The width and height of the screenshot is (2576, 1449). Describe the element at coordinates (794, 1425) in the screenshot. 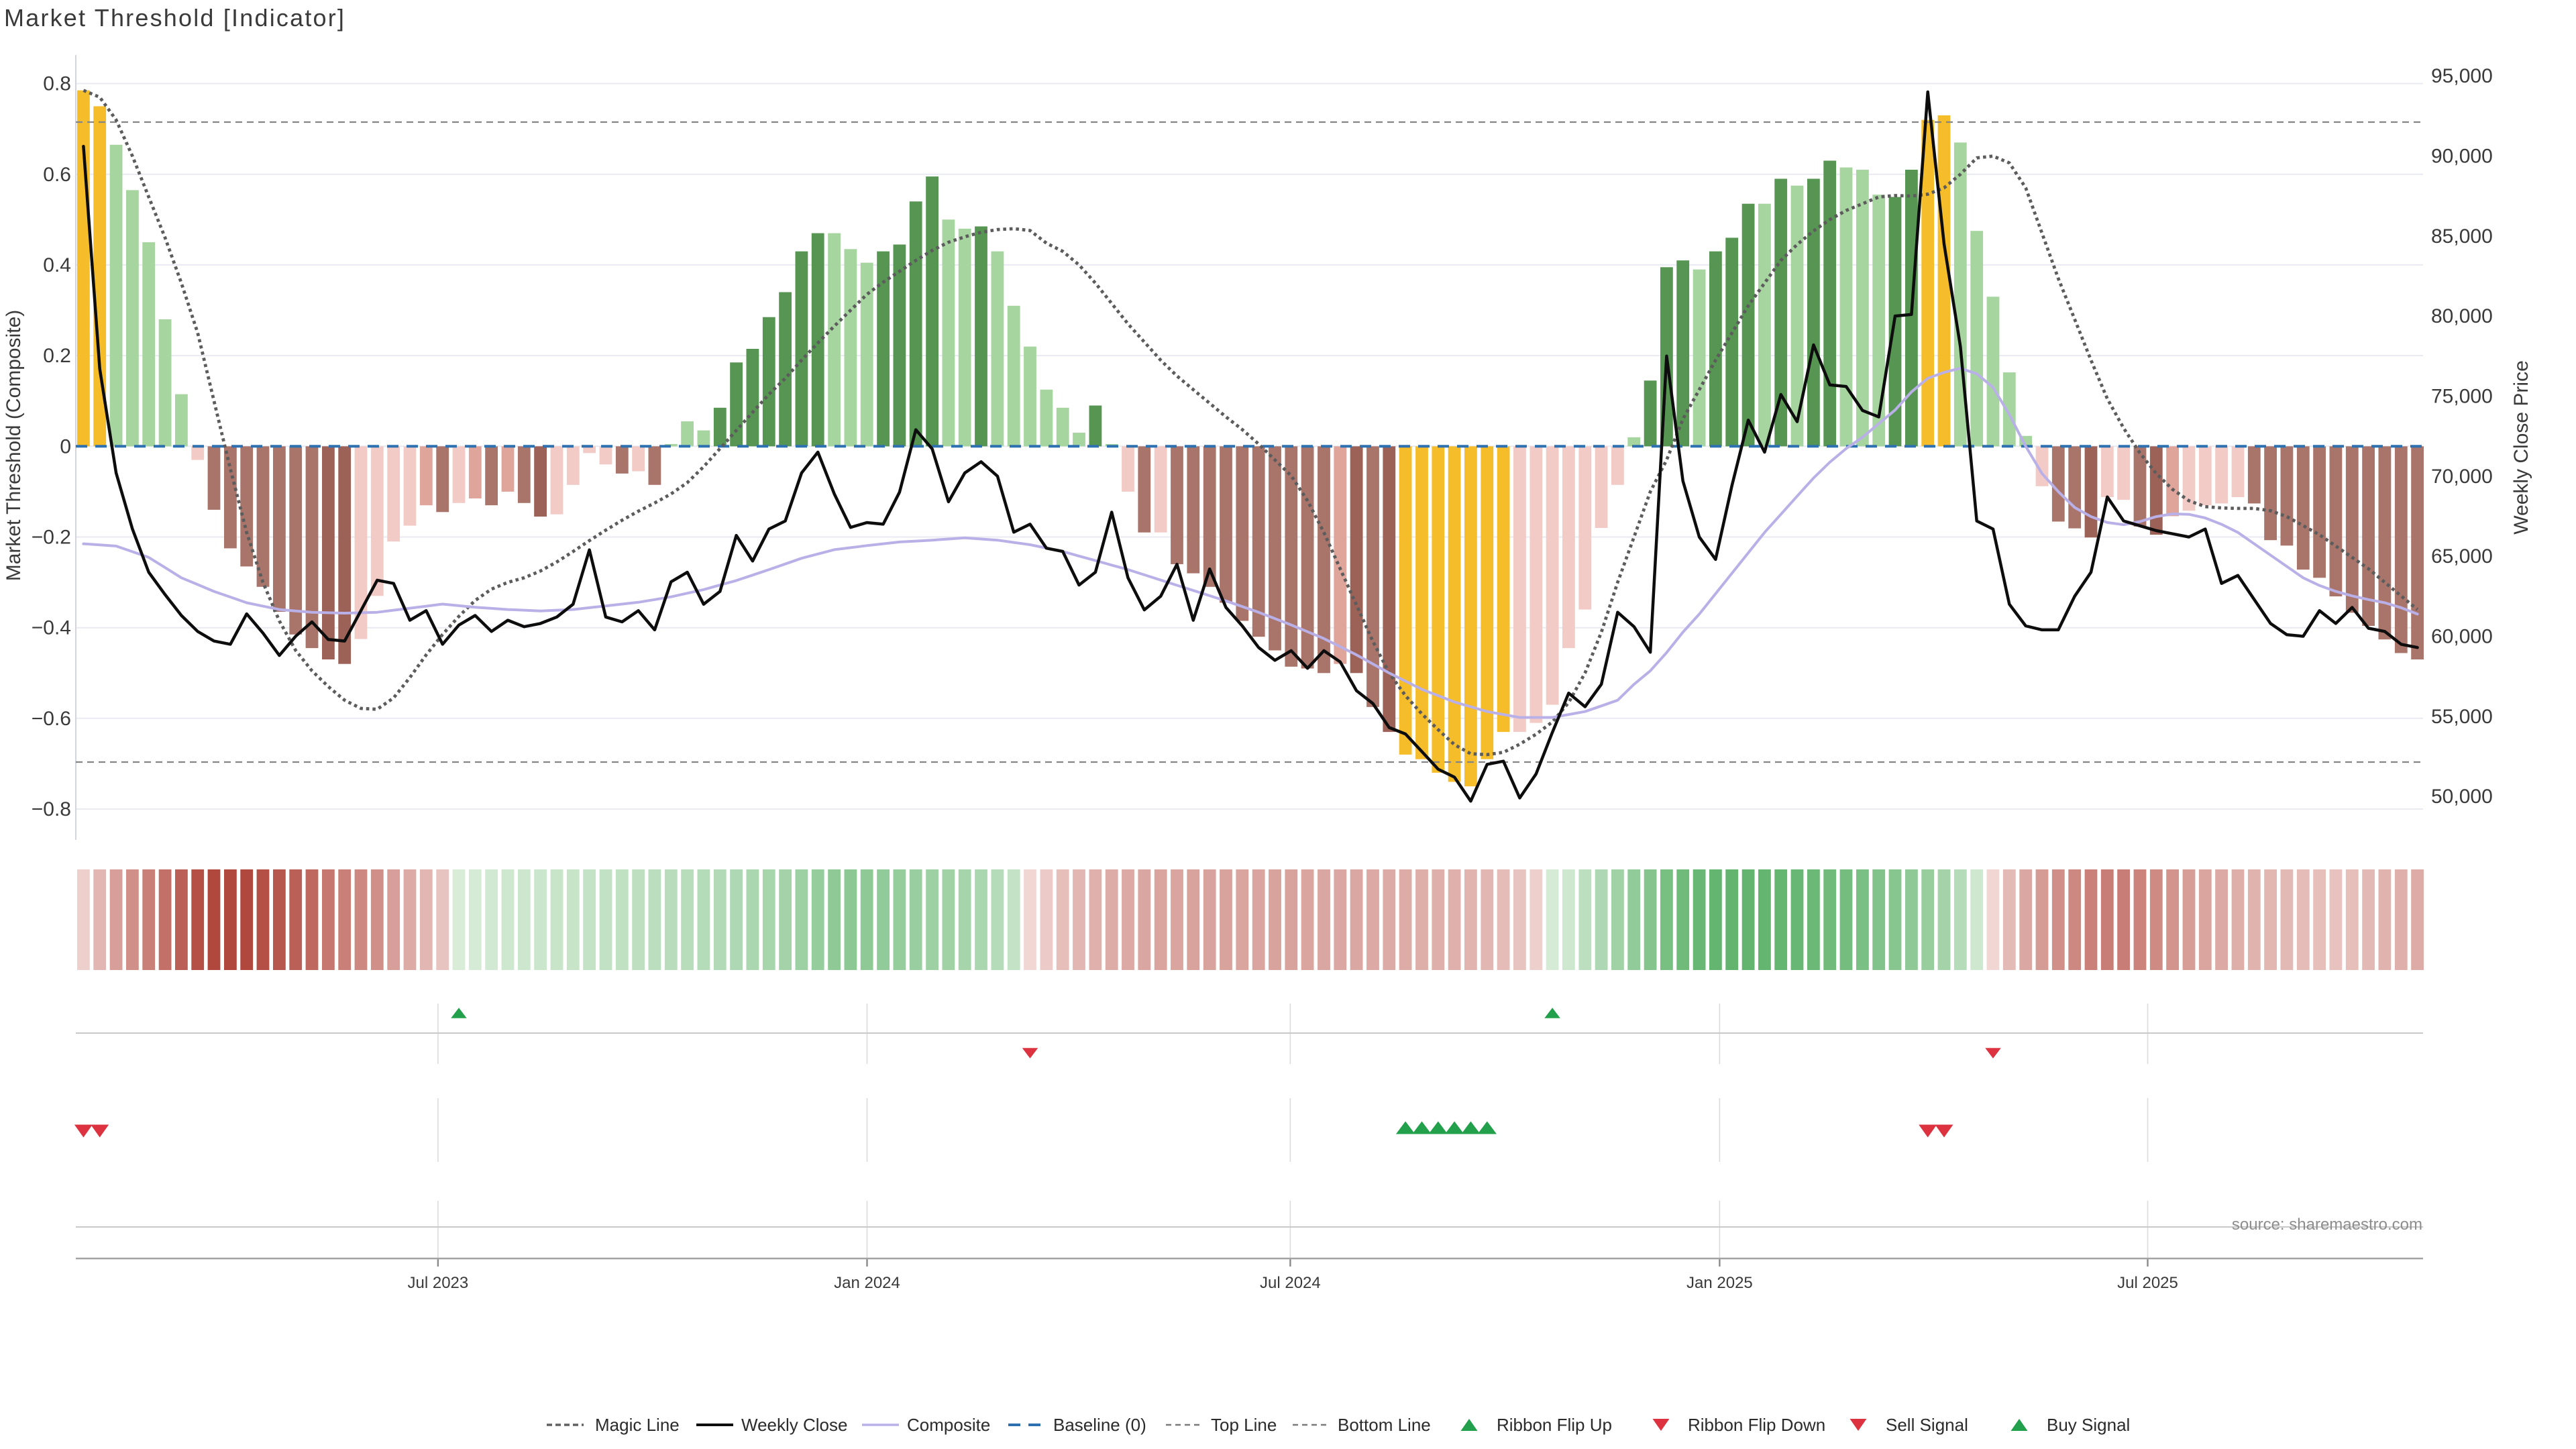

I see `svg-text: Weekly Close` at that location.